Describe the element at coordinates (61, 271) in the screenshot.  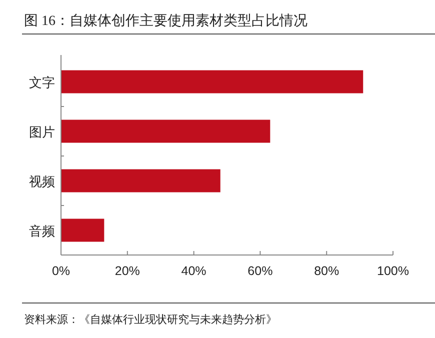
I see `x-tick-label: 0%` at that location.